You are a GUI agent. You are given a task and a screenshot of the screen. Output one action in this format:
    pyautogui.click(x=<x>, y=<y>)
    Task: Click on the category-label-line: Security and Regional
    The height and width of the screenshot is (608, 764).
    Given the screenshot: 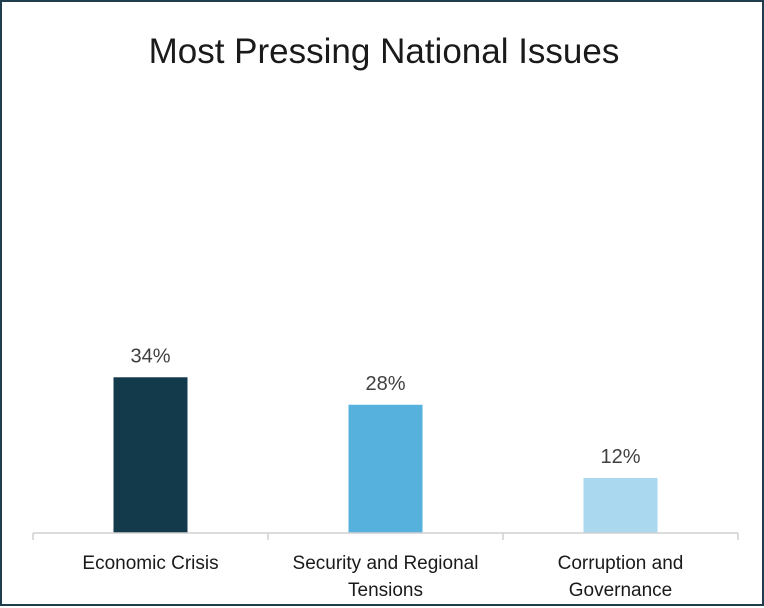 What is the action you would take?
    pyautogui.click(x=386, y=563)
    